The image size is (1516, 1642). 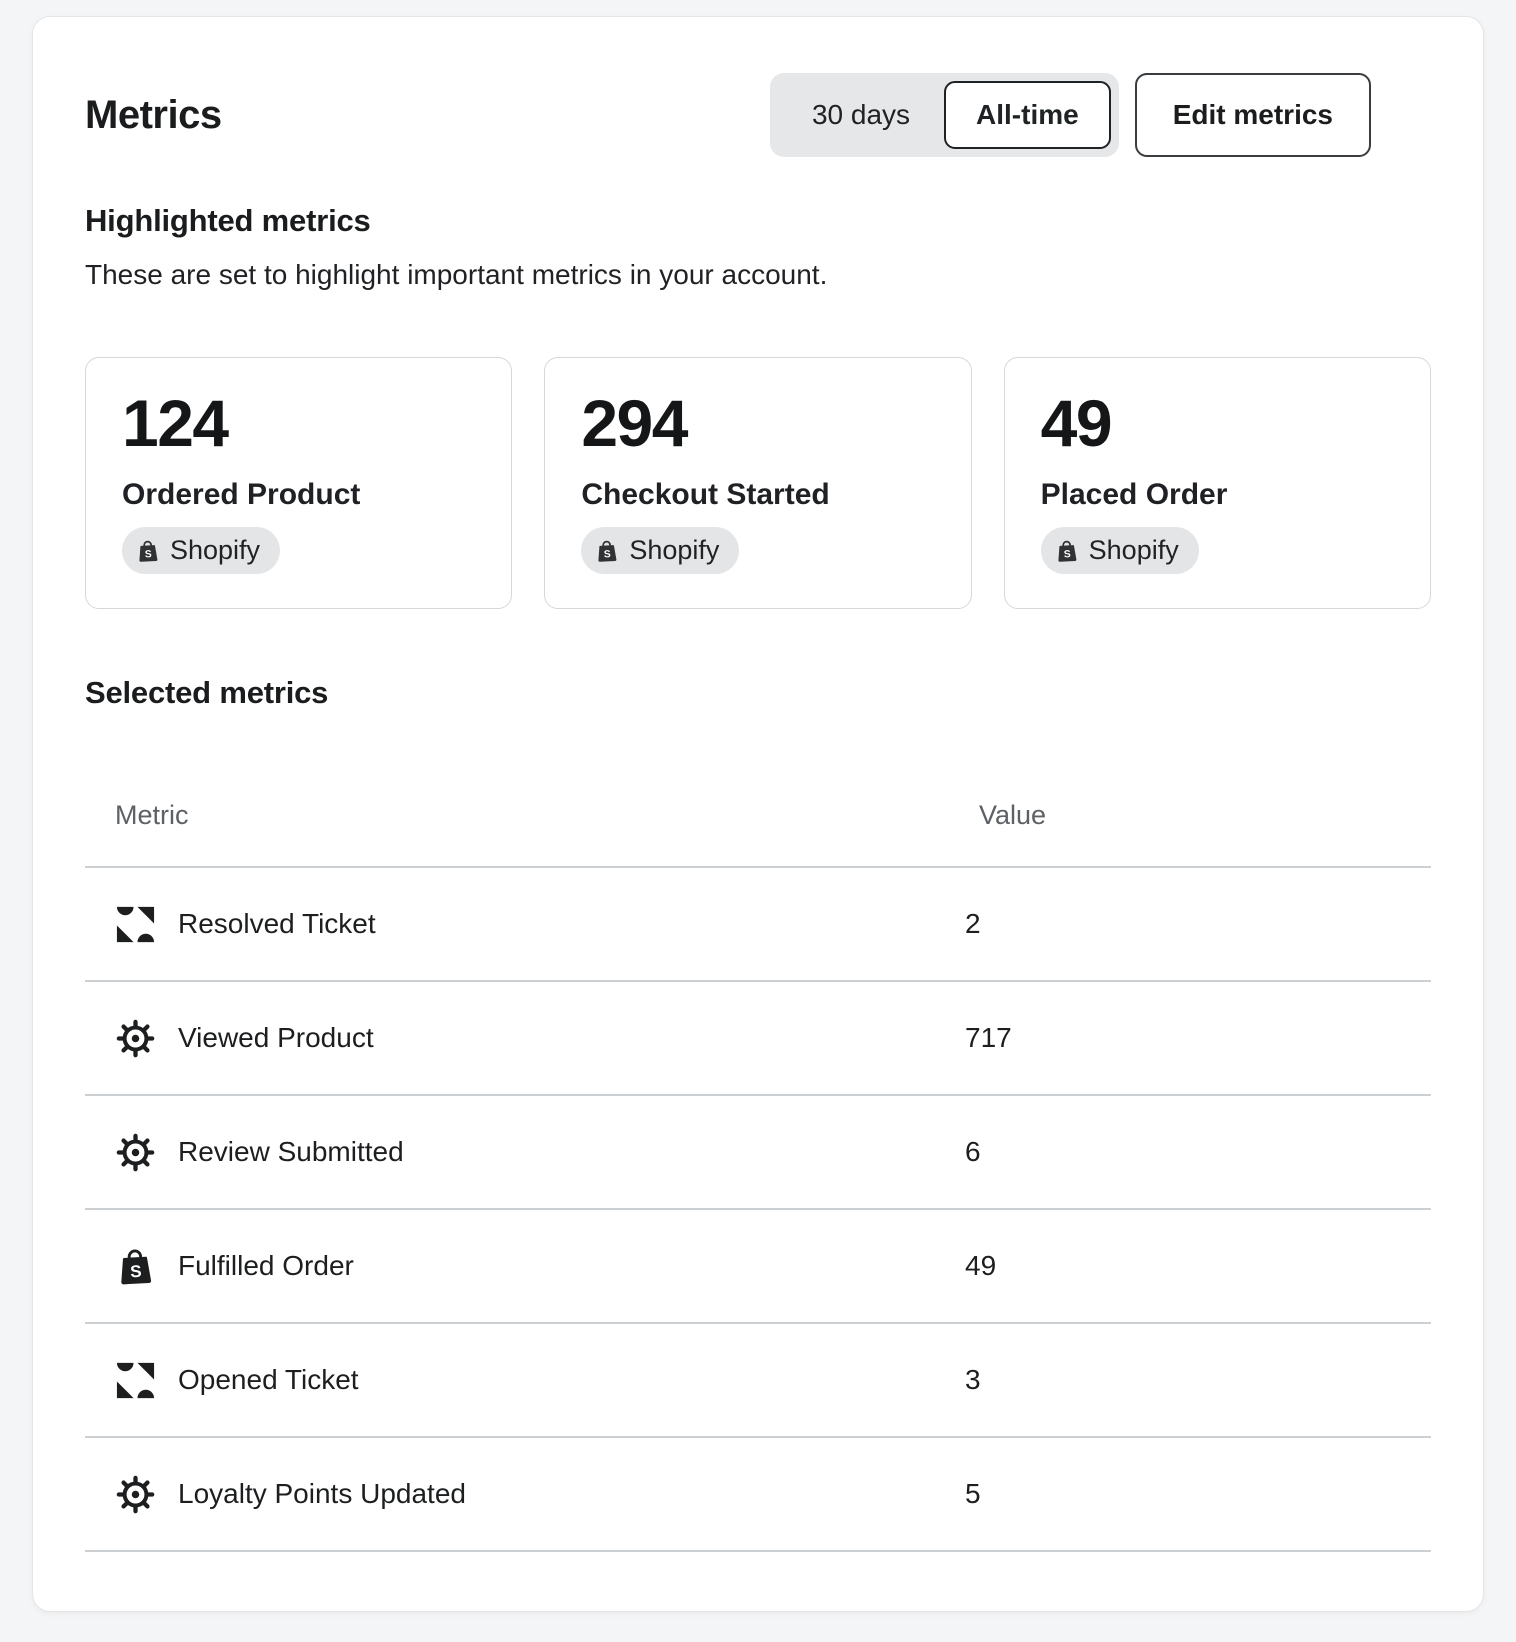 I want to click on metric-name: Fulfilled Order, so click(x=266, y=1265).